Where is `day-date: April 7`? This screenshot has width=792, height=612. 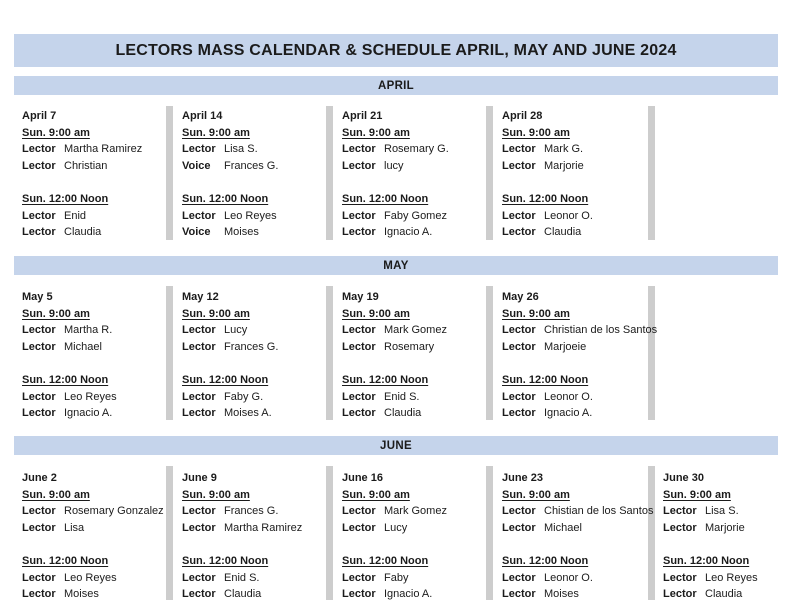
day-date: April 7 is located at coordinates (39, 116).